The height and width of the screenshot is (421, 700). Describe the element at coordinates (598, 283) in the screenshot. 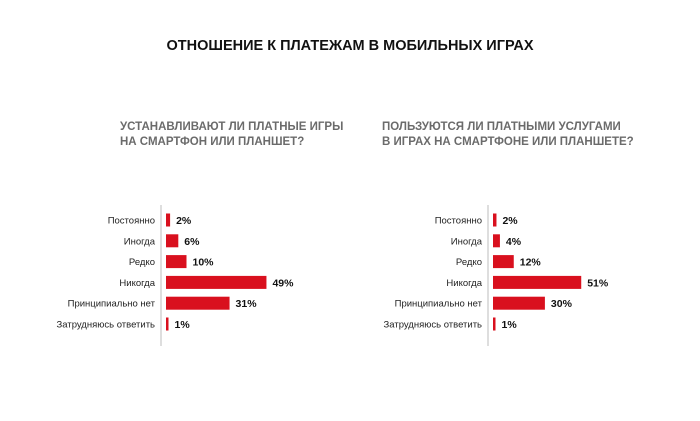

I see `value-label: 51%` at that location.